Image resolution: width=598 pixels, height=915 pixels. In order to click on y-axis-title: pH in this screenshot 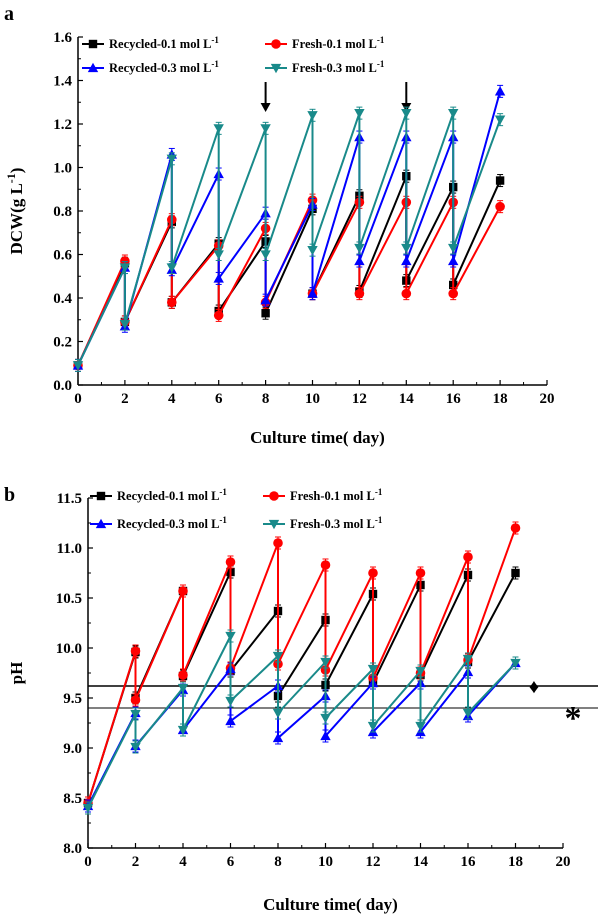, I will do `click(16, 673)`.